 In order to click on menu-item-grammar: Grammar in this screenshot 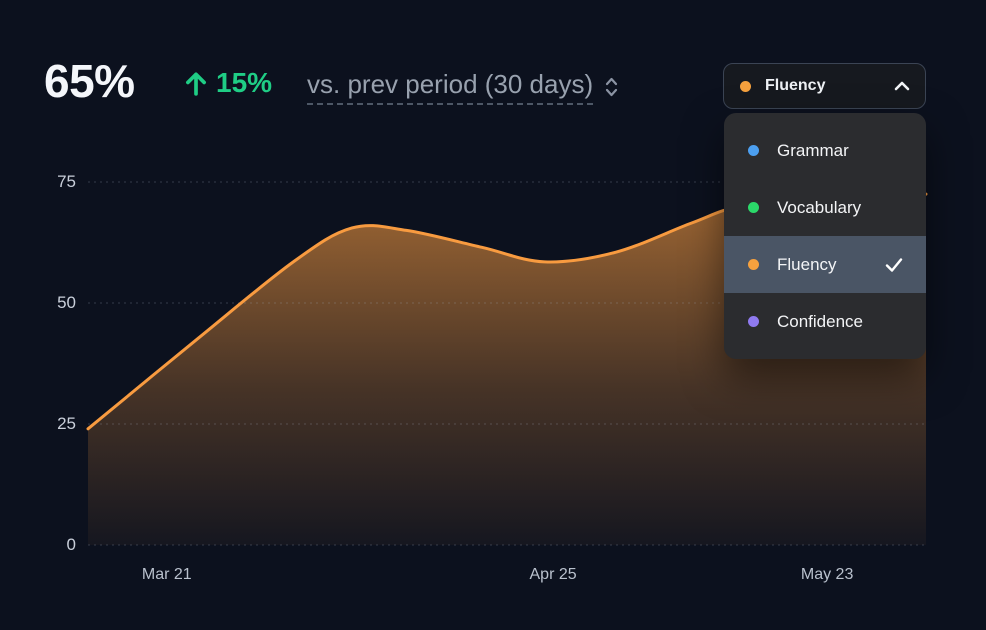, I will do `click(825, 150)`.